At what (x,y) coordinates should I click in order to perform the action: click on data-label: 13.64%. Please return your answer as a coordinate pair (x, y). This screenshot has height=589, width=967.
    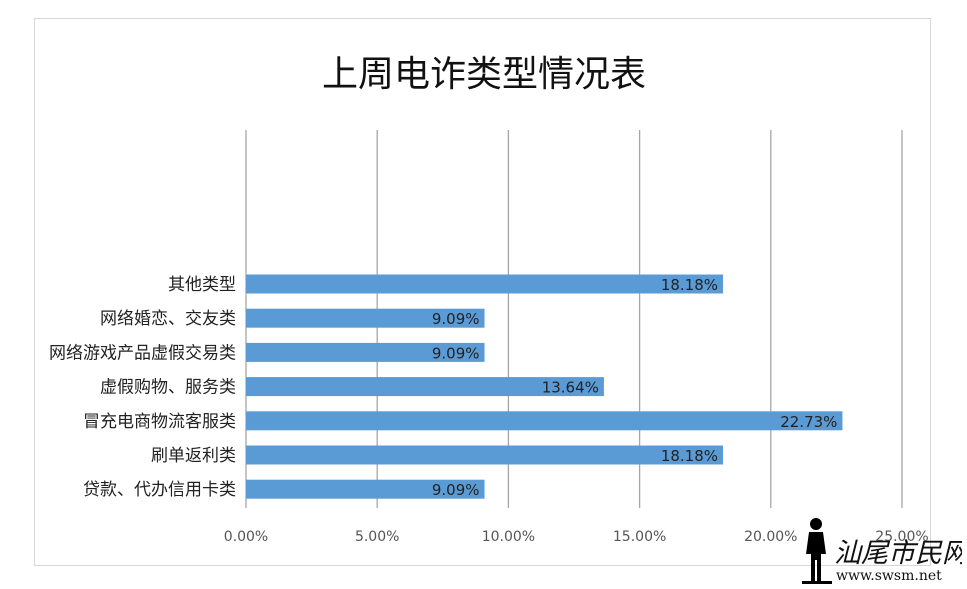
    Looking at the image, I should click on (570, 388).